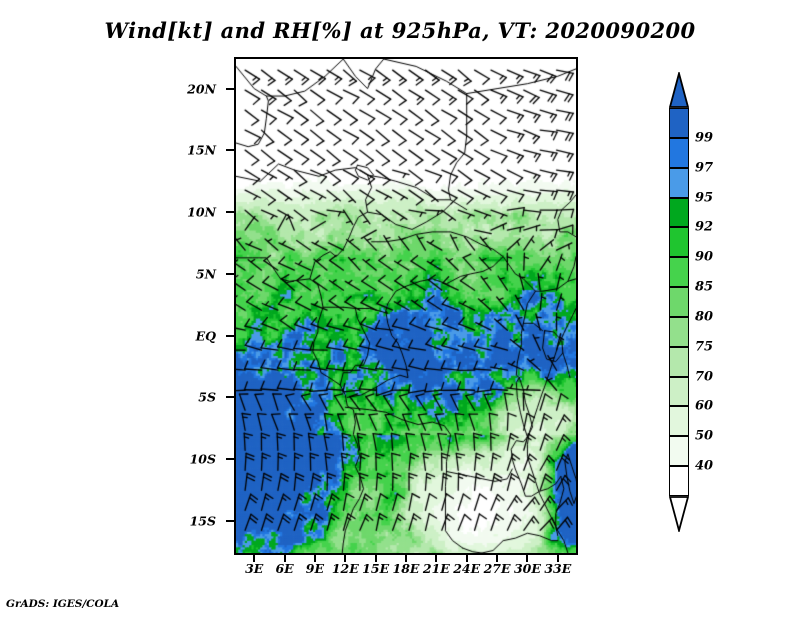 The width and height of the screenshot is (800, 618). What do you see at coordinates (704, 138) in the screenshot?
I see `colorbar-tick-label: 99` at bounding box center [704, 138].